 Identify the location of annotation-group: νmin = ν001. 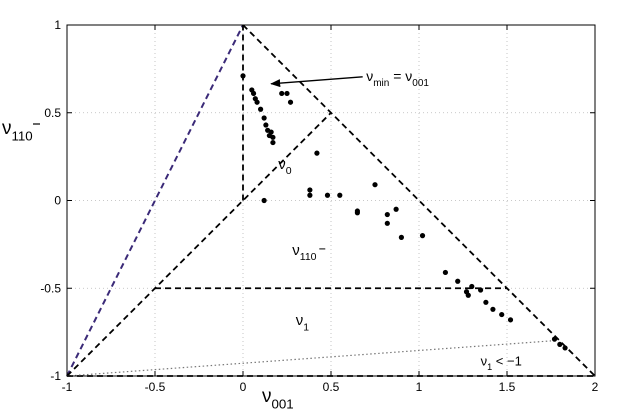
(349, 78).